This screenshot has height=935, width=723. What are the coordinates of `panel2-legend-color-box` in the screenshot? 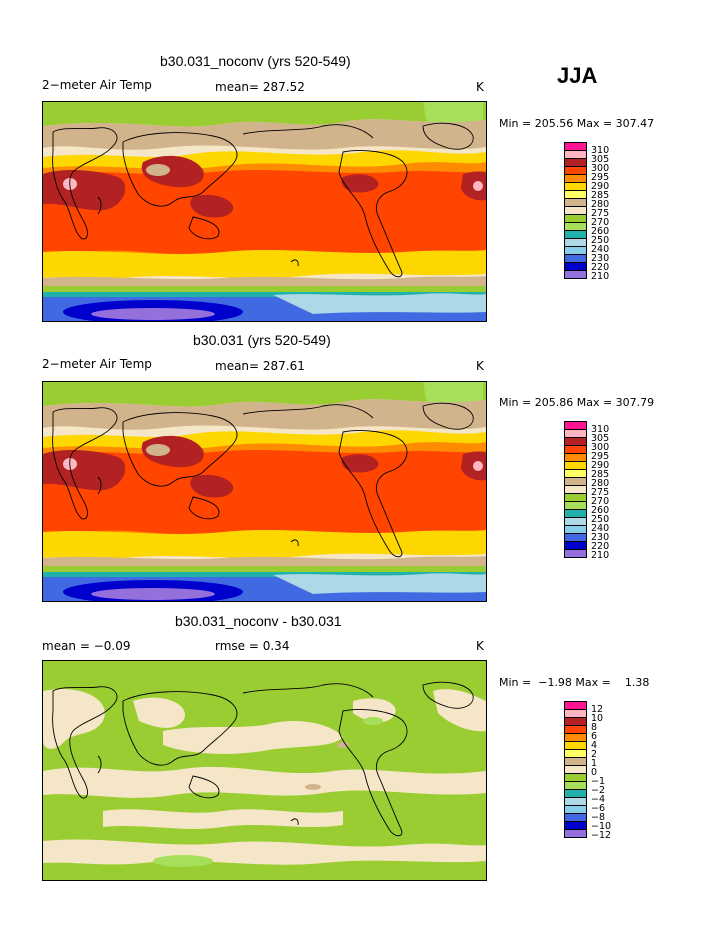 It's located at (575, 553).